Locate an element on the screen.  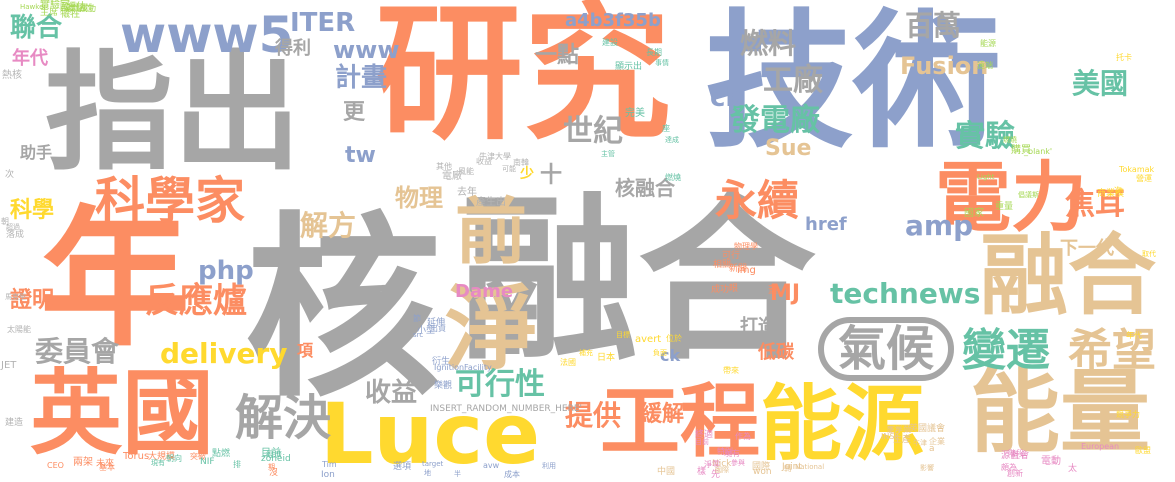
small-word: zoneid is located at coordinates (276, 459).